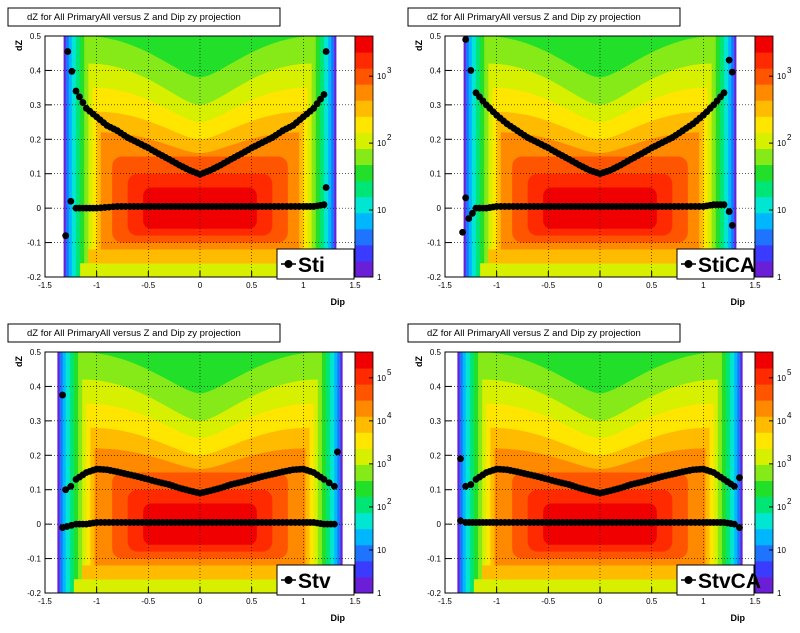  I want to click on color-scale-frame, so click(764, 156).